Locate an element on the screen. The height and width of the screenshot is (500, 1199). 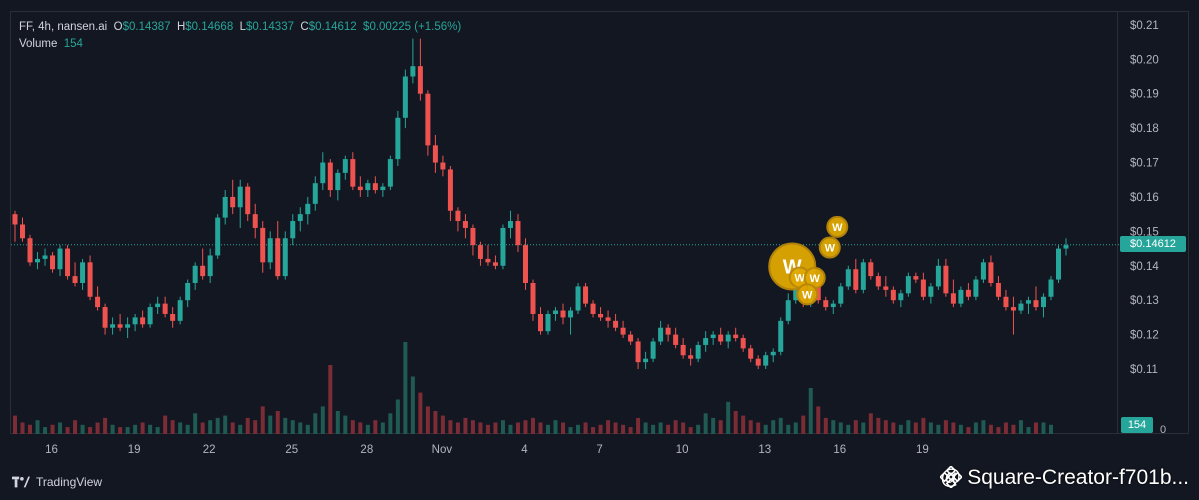
whale-marker-label: W is located at coordinates (815, 279).